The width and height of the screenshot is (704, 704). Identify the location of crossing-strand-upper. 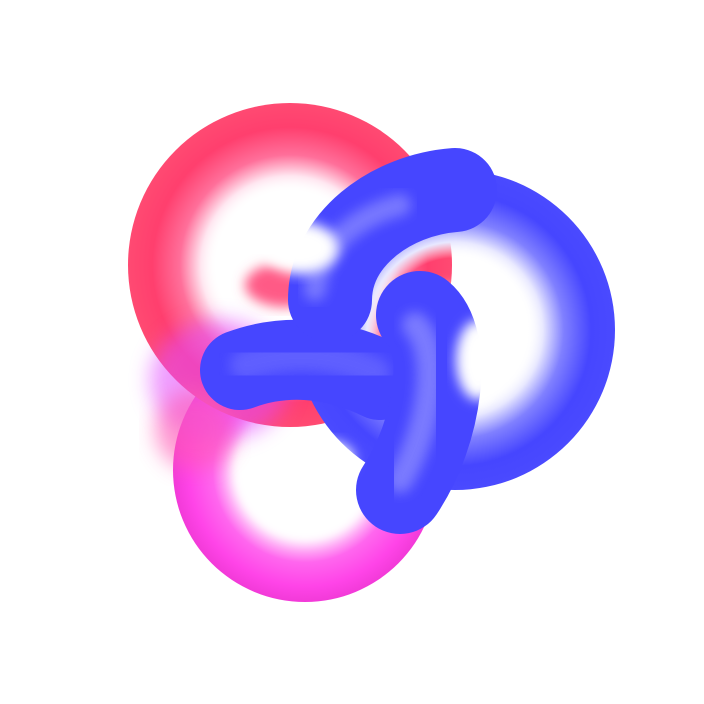
(392, 245).